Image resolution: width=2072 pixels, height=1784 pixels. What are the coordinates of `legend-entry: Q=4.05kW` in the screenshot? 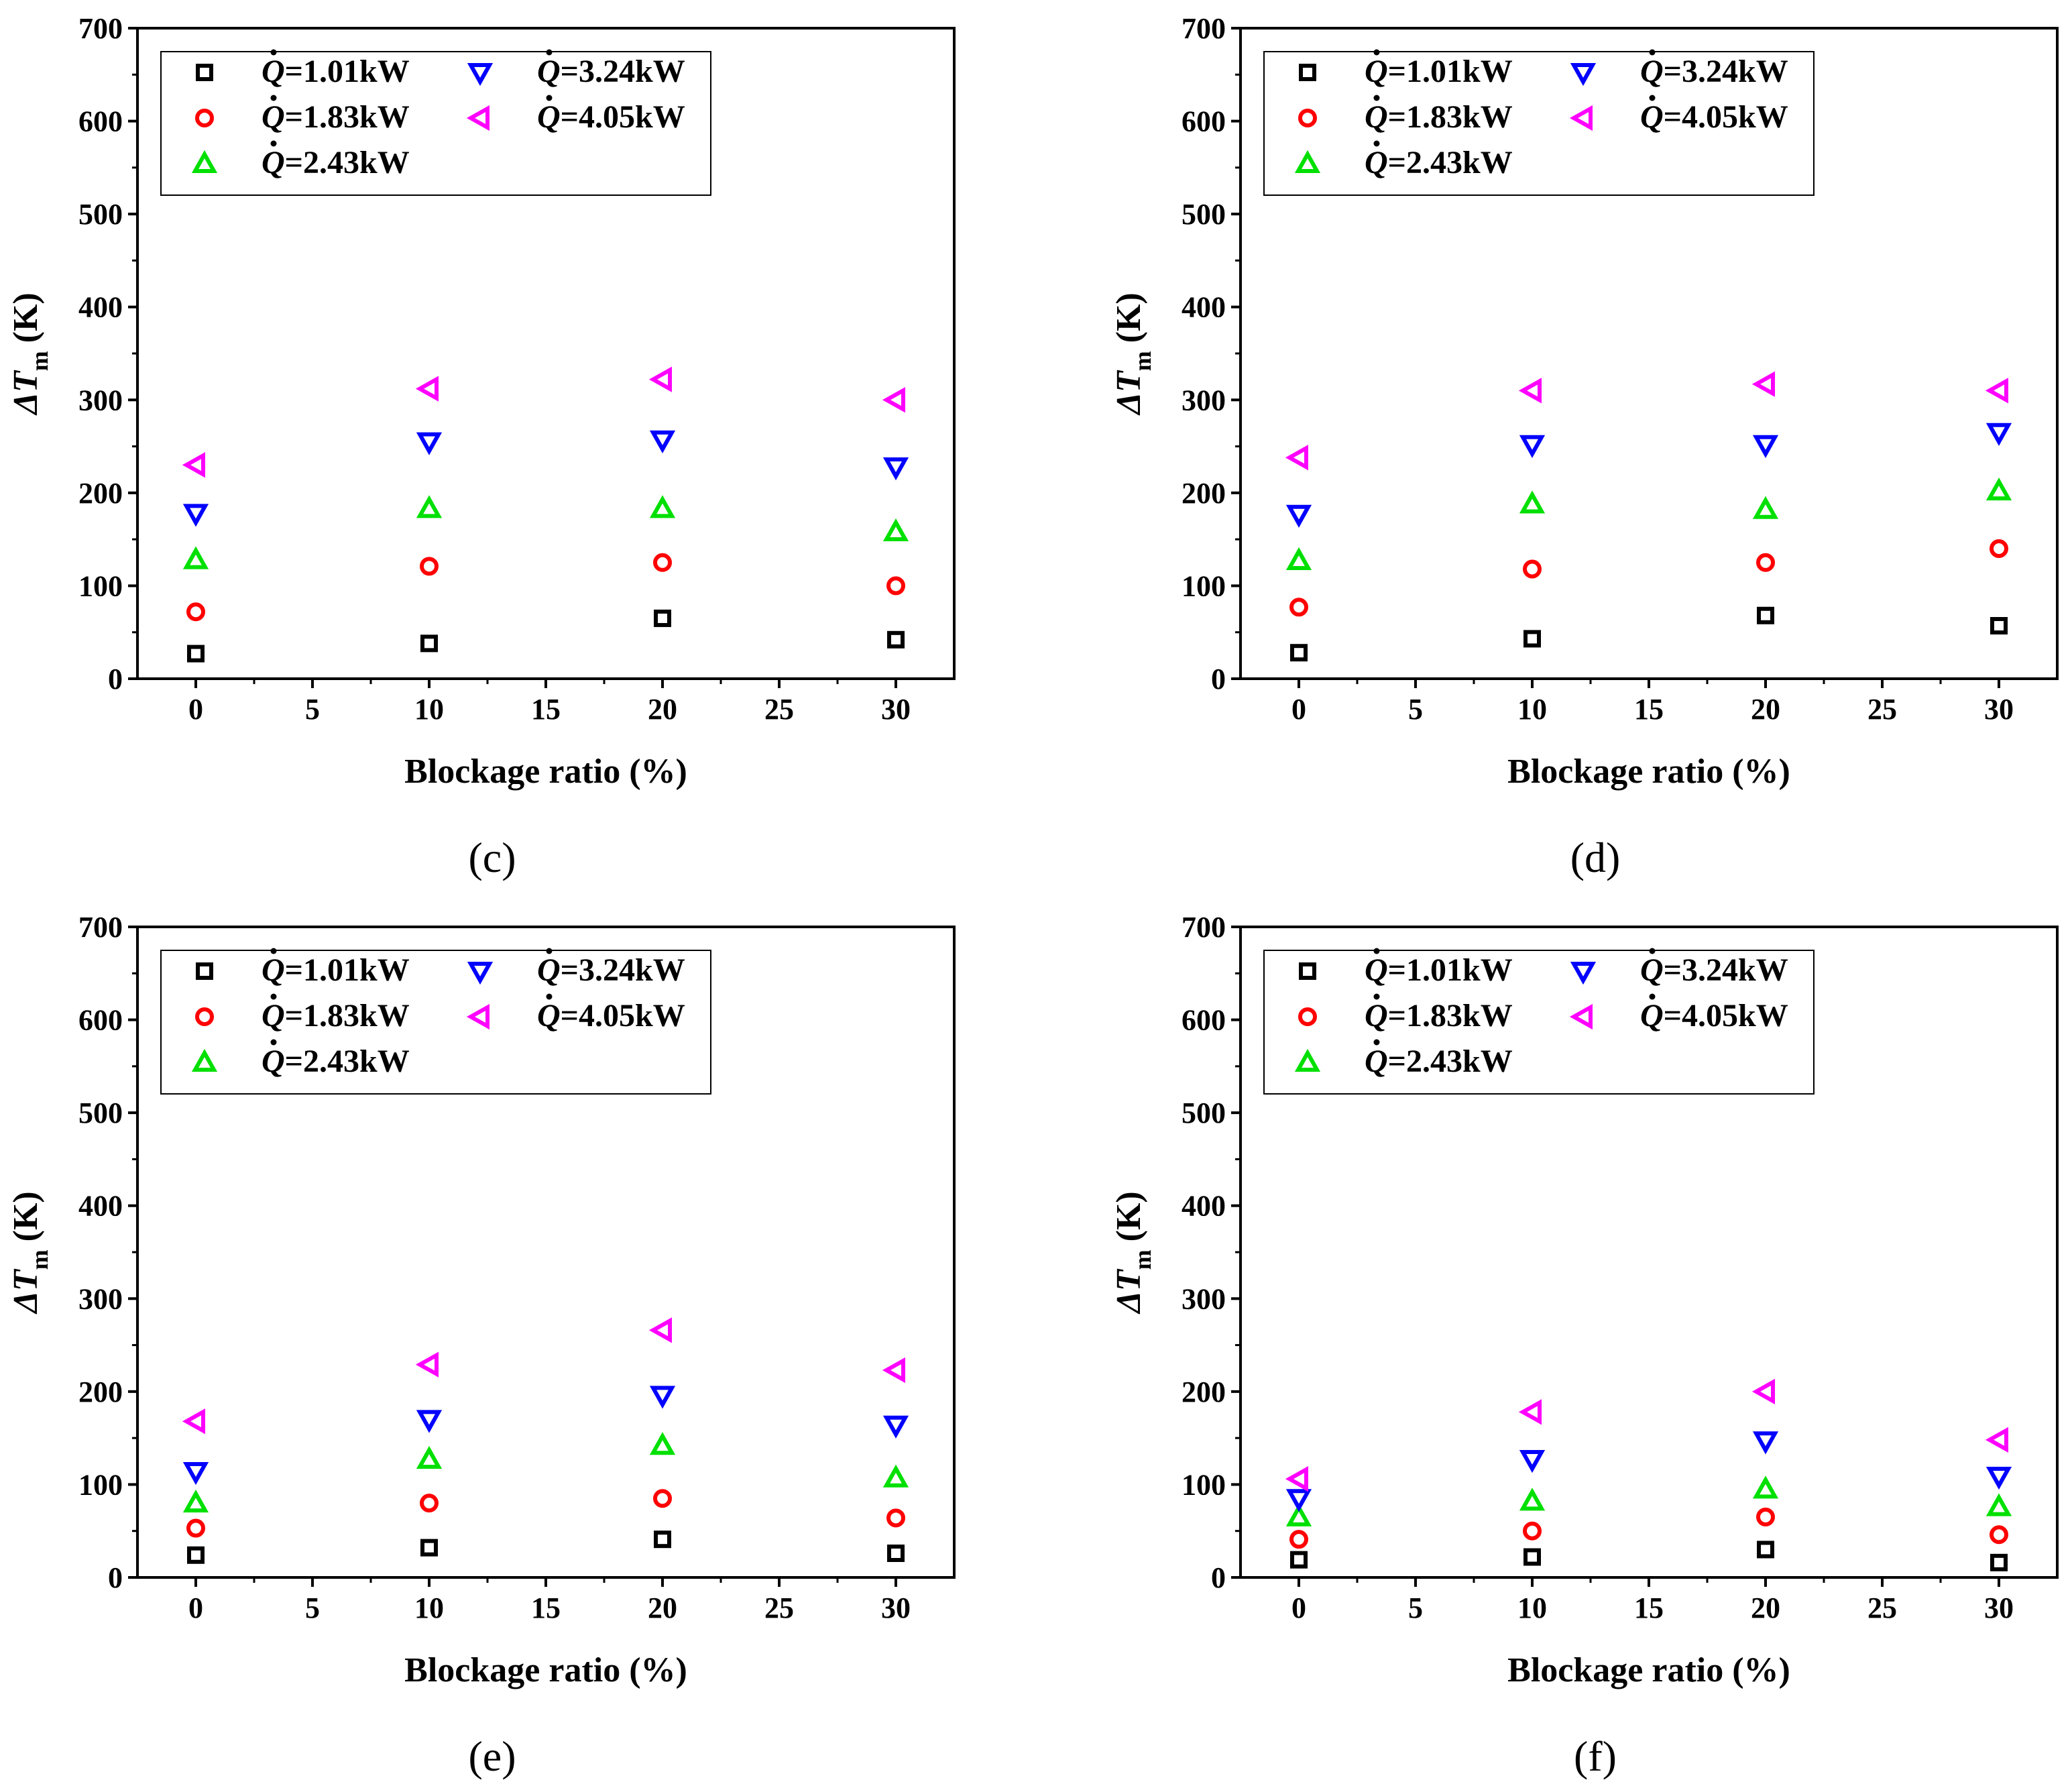 It's located at (575, 115).